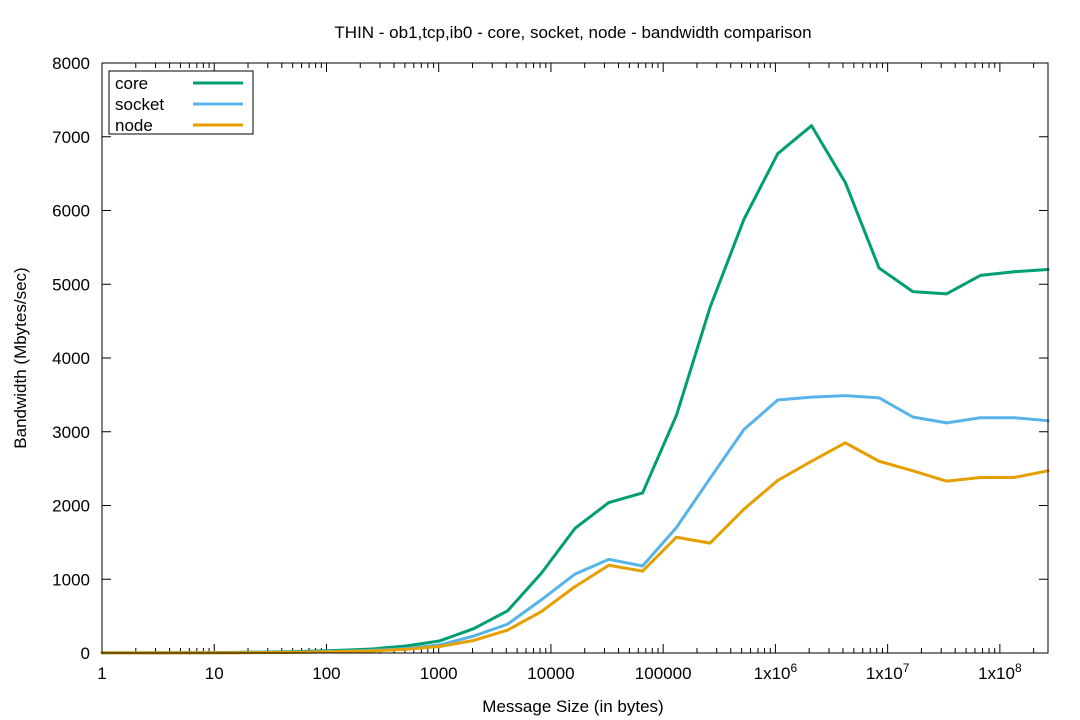 The width and height of the screenshot is (1080, 720). What do you see at coordinates (71, 506) in the screenshot?
I see `y-tick-label: 2000` at bounding box center [71, 506].